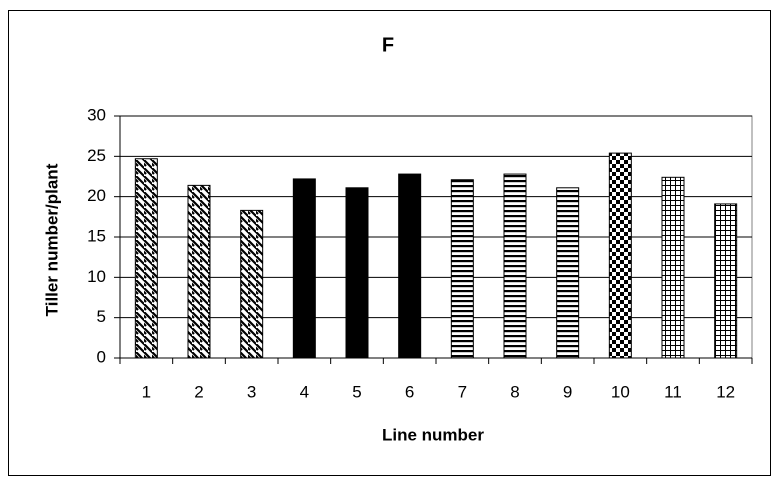 Image resolution: width=781 pixels, height=489 pixels. I want to click on chart-title: F, so click(388, 45).